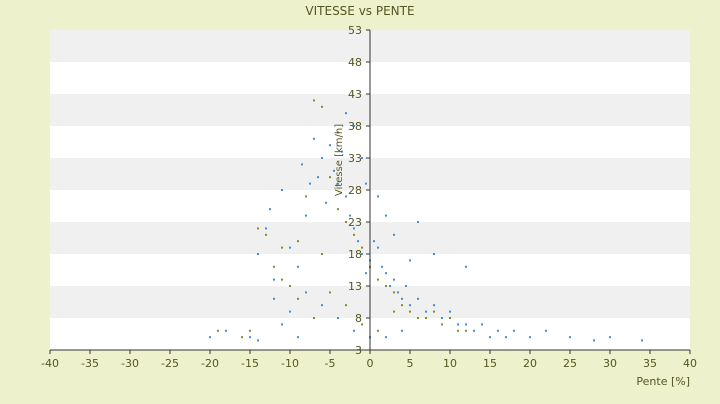 Image resolution: width=720 pixels, height=404 pixels. What do you see at coordinates (355, 94) in the screenshot?
I see `y-tick-label: 43` at bounding box center [355, 94].